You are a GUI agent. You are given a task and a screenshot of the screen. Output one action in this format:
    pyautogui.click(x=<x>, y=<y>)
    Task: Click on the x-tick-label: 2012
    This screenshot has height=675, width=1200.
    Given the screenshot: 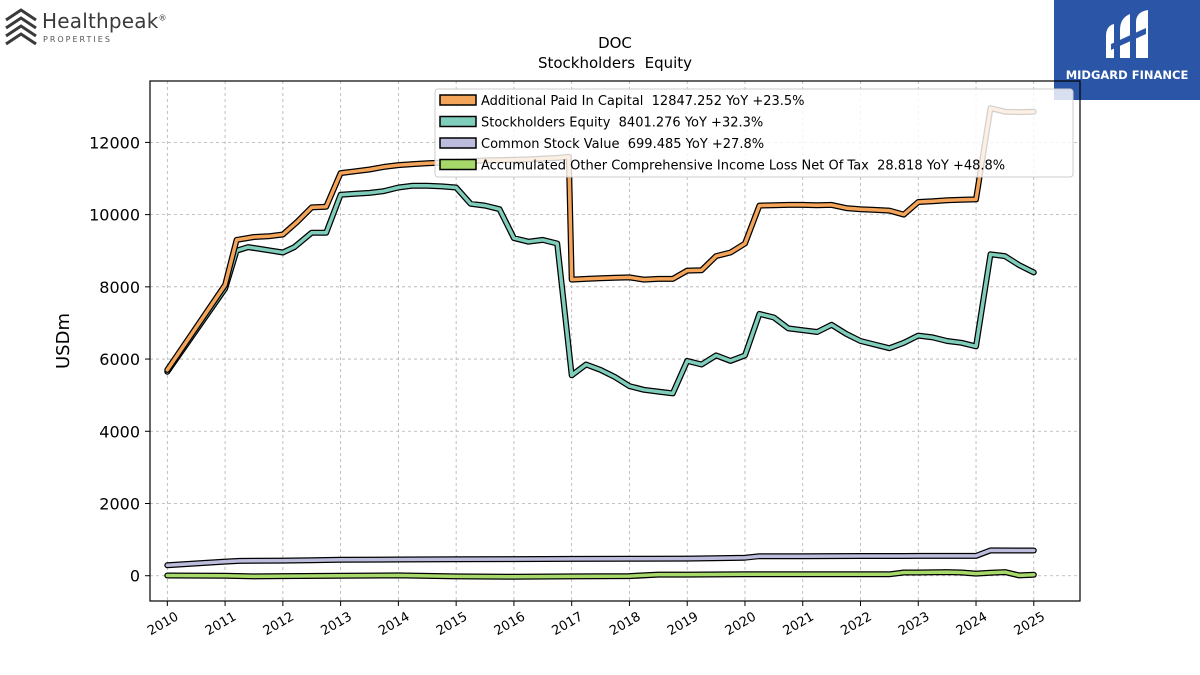 What is the action you would take?
    pyautogui.click(x=279, y=624)
    